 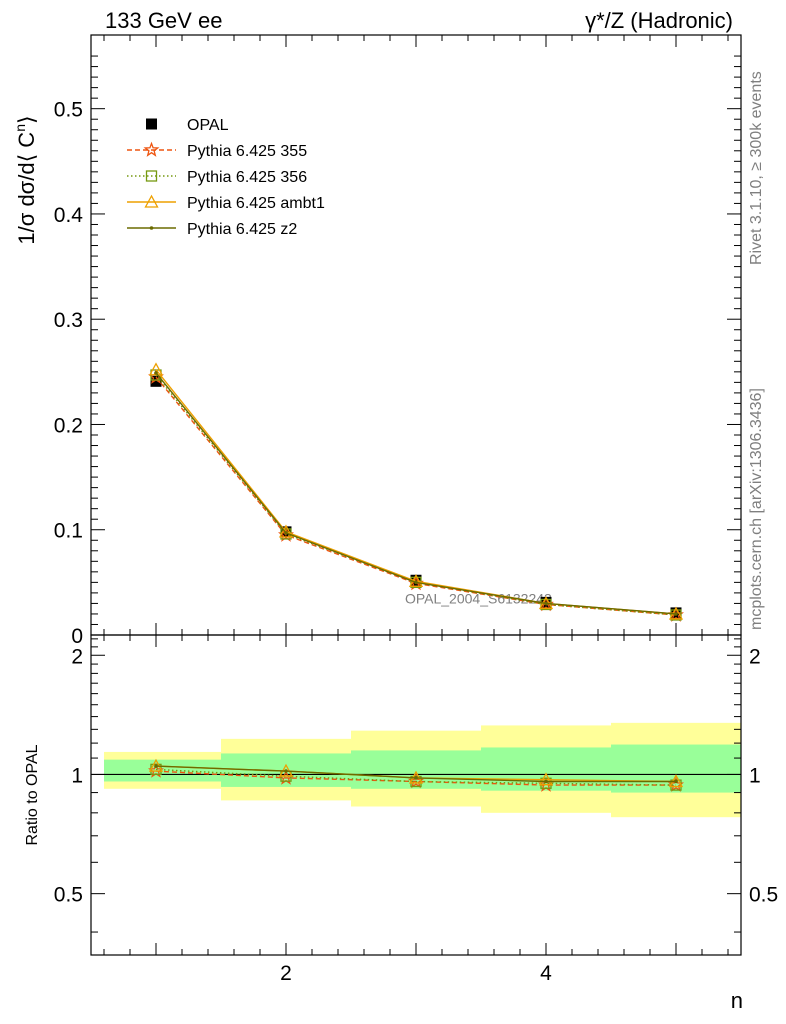 I want to click on legend-label-data: OPAL, so click(x=208, y=125).